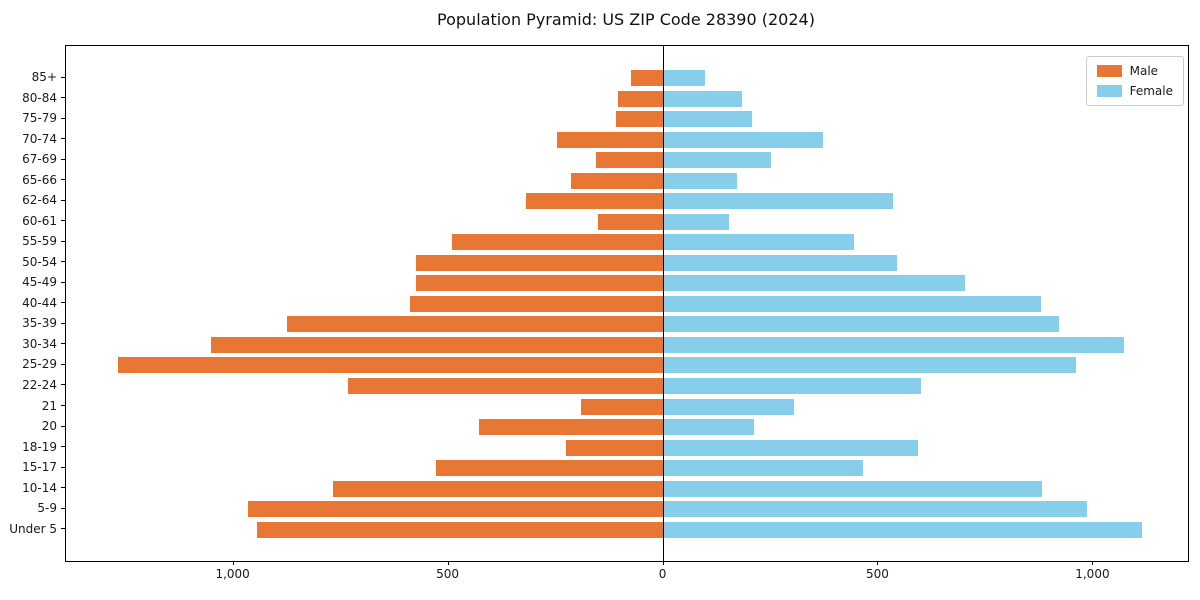 The image size is (1200, 600). What do you see at coordinates (44, 77) in the screenshot?
I see `y-tick-label: 85+` at bounding box center [44, 77].